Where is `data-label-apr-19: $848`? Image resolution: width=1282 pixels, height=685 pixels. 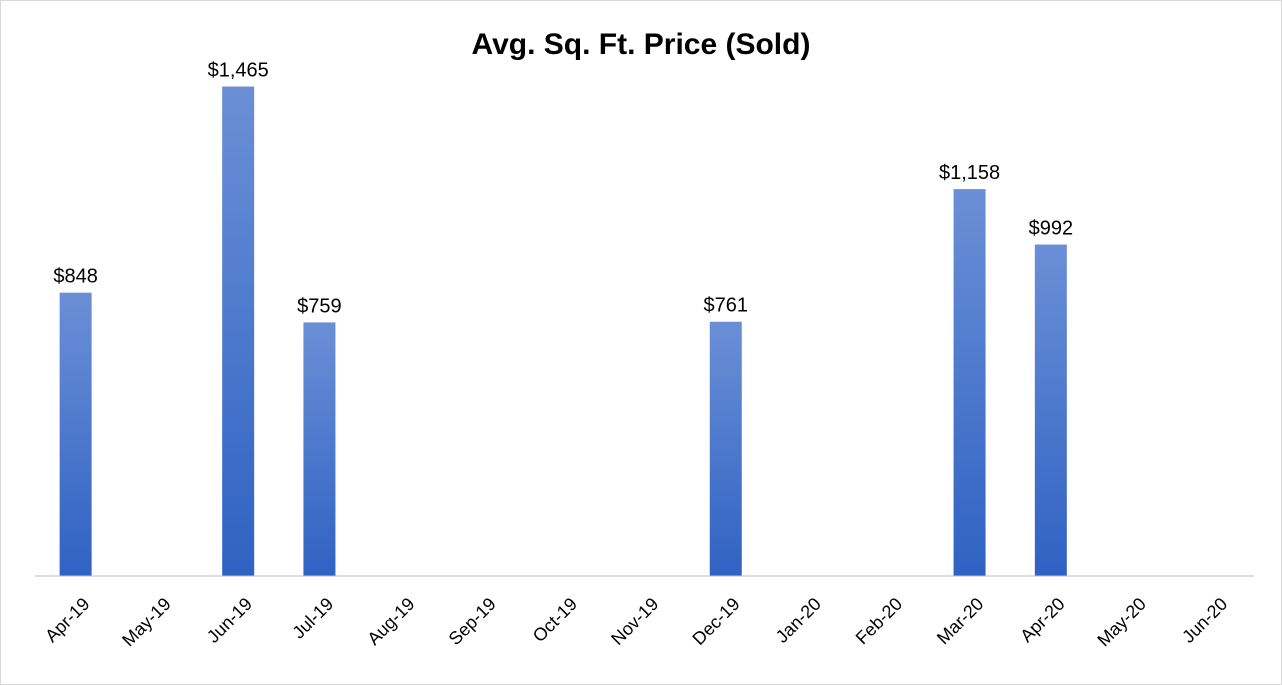 data-label-apr-19: $848 is located at coordinates (75, 277).